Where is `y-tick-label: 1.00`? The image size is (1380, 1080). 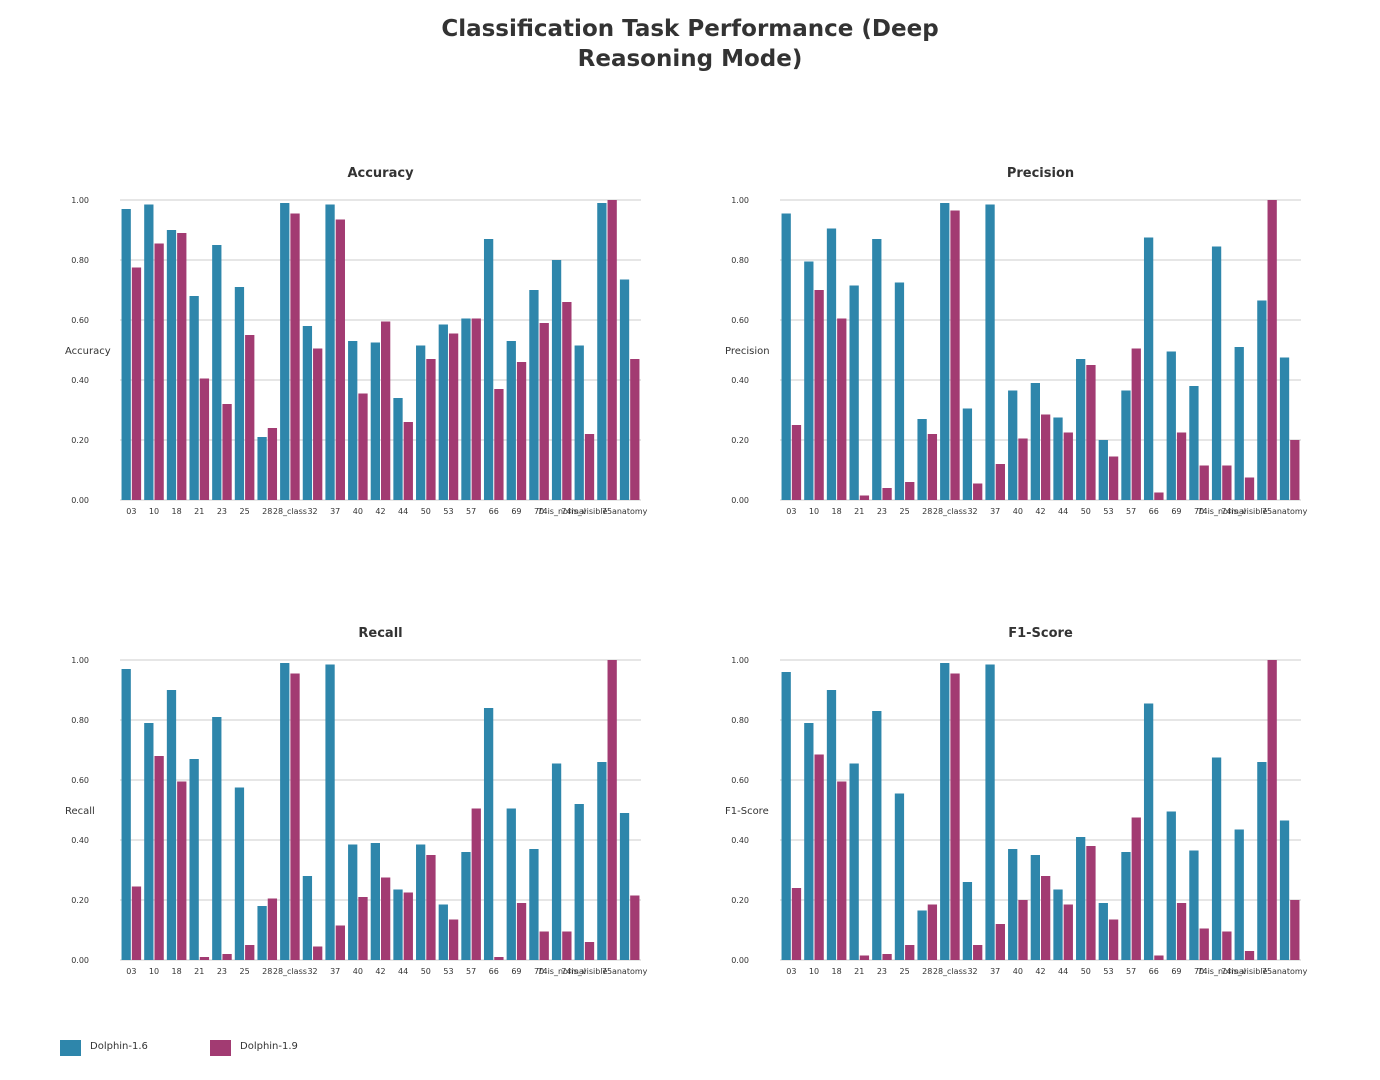
y-tick-label: 1.00 is located at coordinates (80, 660).